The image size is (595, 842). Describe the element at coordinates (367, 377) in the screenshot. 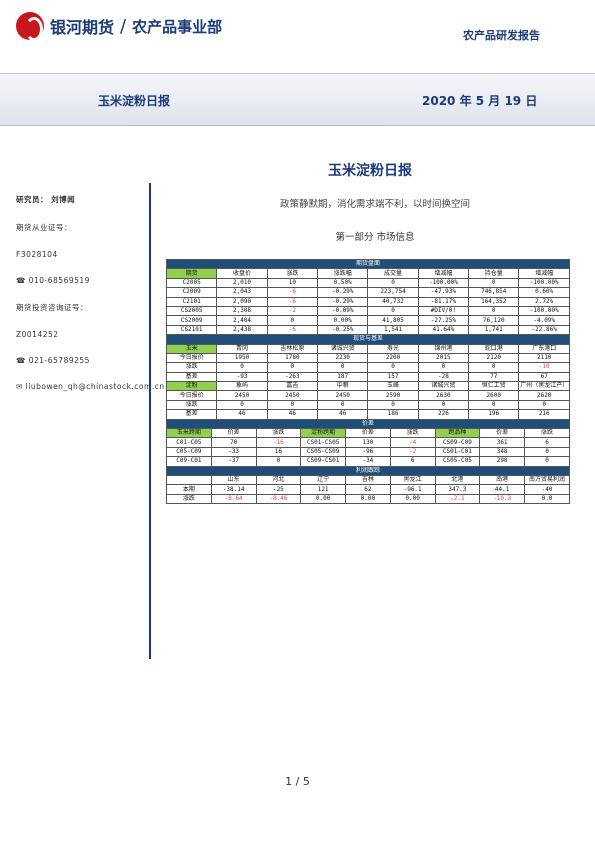

I see `table-row: 基差 -93 -263 187 157 -28 77 67` at that location.